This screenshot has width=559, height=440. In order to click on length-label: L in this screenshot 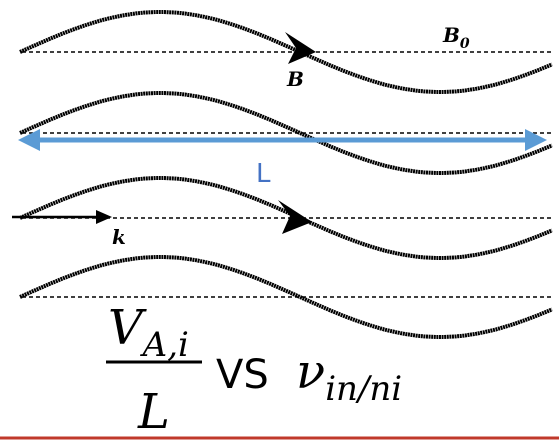, I will do `click(263, 174)`.